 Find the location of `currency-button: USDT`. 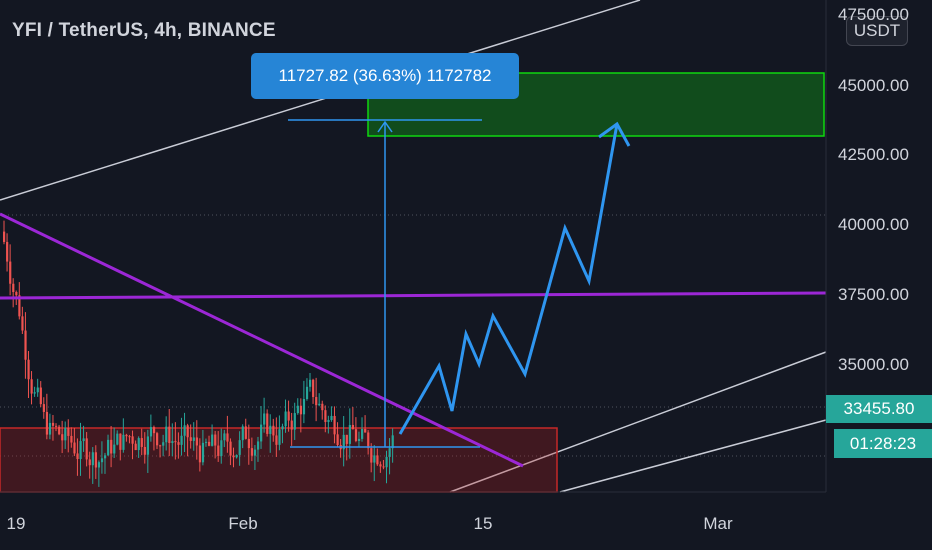

currency-button: USDT is located at coordinates (877, 31).